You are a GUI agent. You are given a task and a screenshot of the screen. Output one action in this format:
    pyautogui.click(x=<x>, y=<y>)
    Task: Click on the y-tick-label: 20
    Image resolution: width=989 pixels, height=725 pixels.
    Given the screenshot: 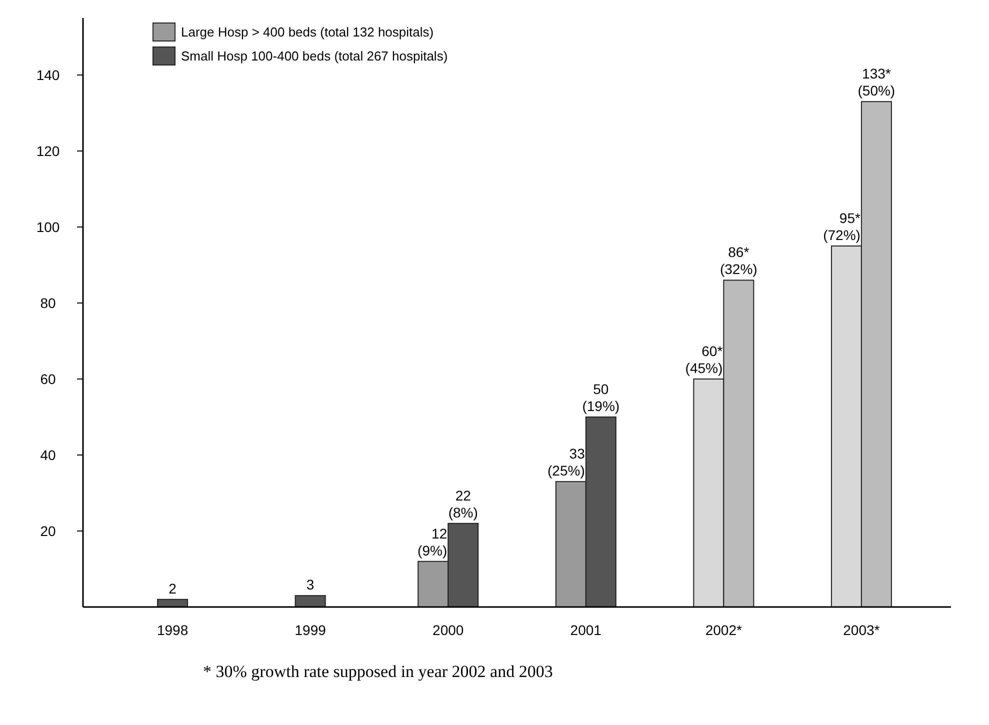 What is the action you would take?
    pyautogui.click(x=48, y=530)
    